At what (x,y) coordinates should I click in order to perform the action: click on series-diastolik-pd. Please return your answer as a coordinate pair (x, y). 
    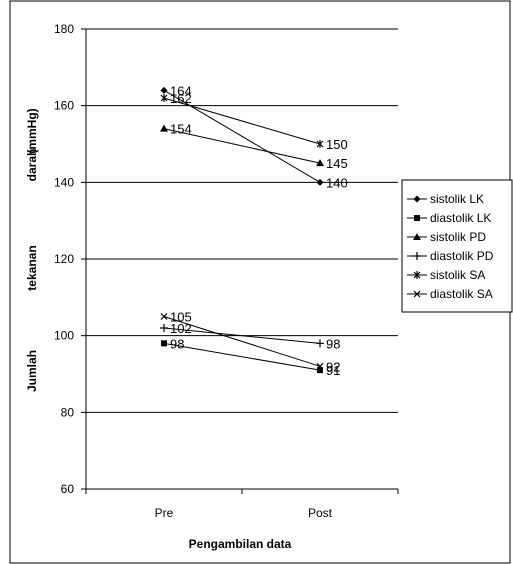
    Looking at the image, I should click on (242, 336).